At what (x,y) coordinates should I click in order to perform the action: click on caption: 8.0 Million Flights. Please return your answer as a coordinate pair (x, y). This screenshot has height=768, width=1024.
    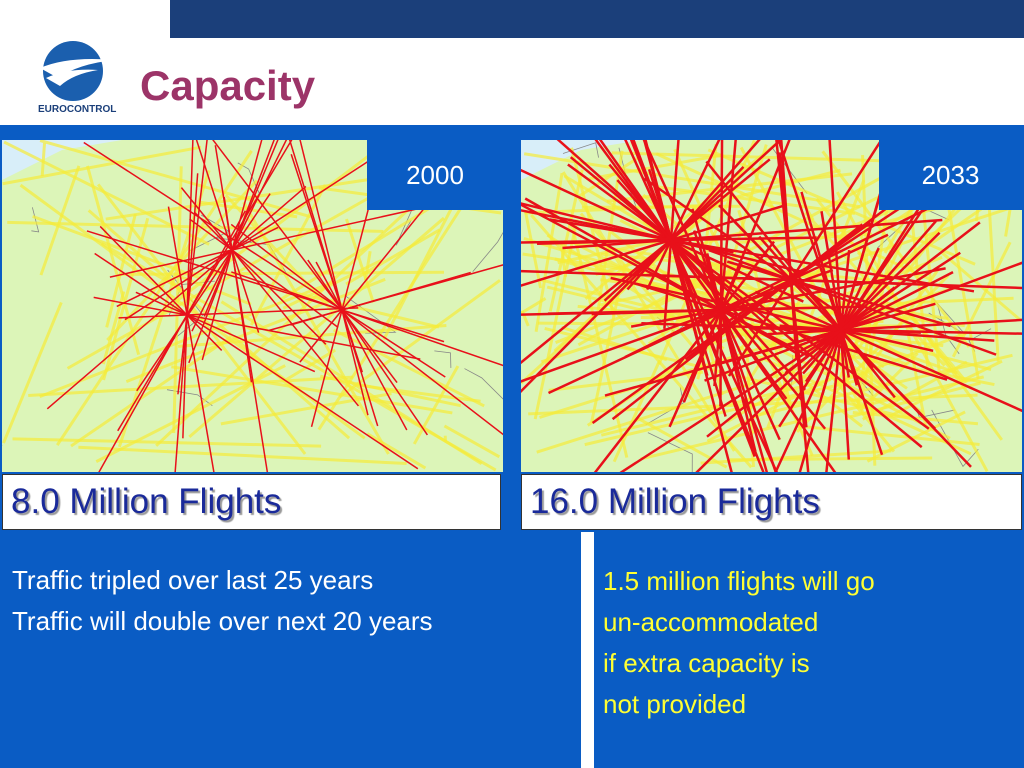
    Looking at the image, I should click on (251, 502).